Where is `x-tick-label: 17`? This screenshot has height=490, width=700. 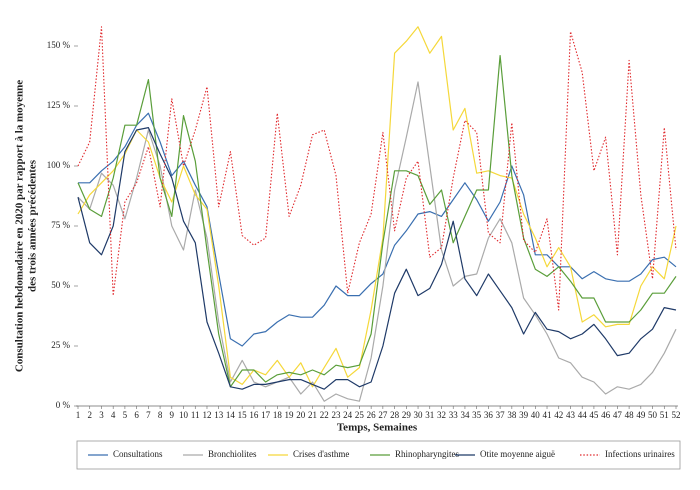 x-tick-label: 17 is located at coordinates (266, 415).